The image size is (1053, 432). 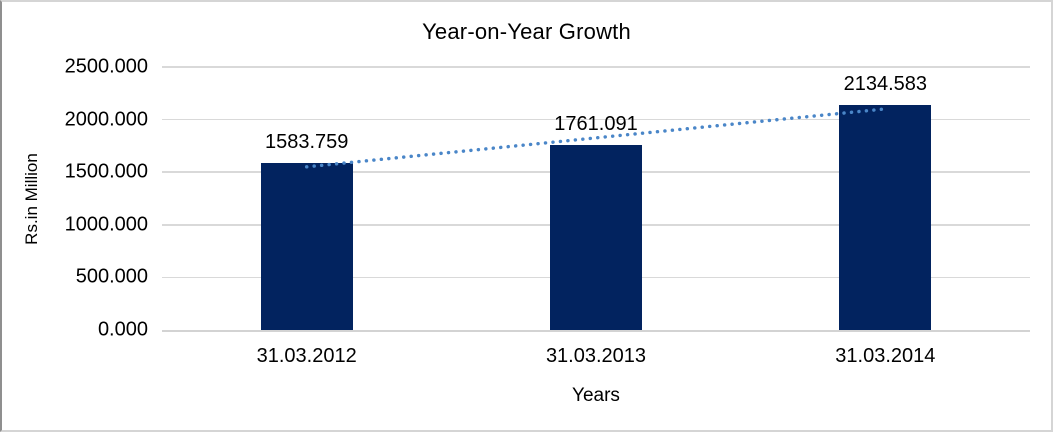 I want to click on y-tick-label: 1500.000, so click(x=106, y=171).